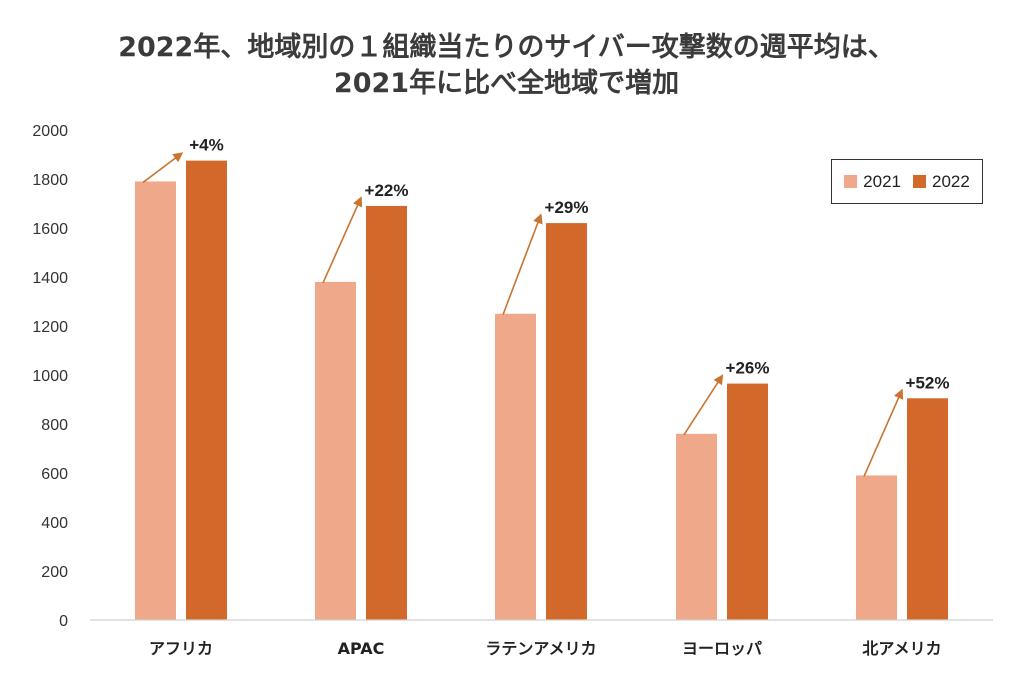 This screenshot has height=688, width=1013. What do you see at coordinates (54, 572) in the screenshot?
I see `y-tick-label: 200` at bounding box center [54, 572].